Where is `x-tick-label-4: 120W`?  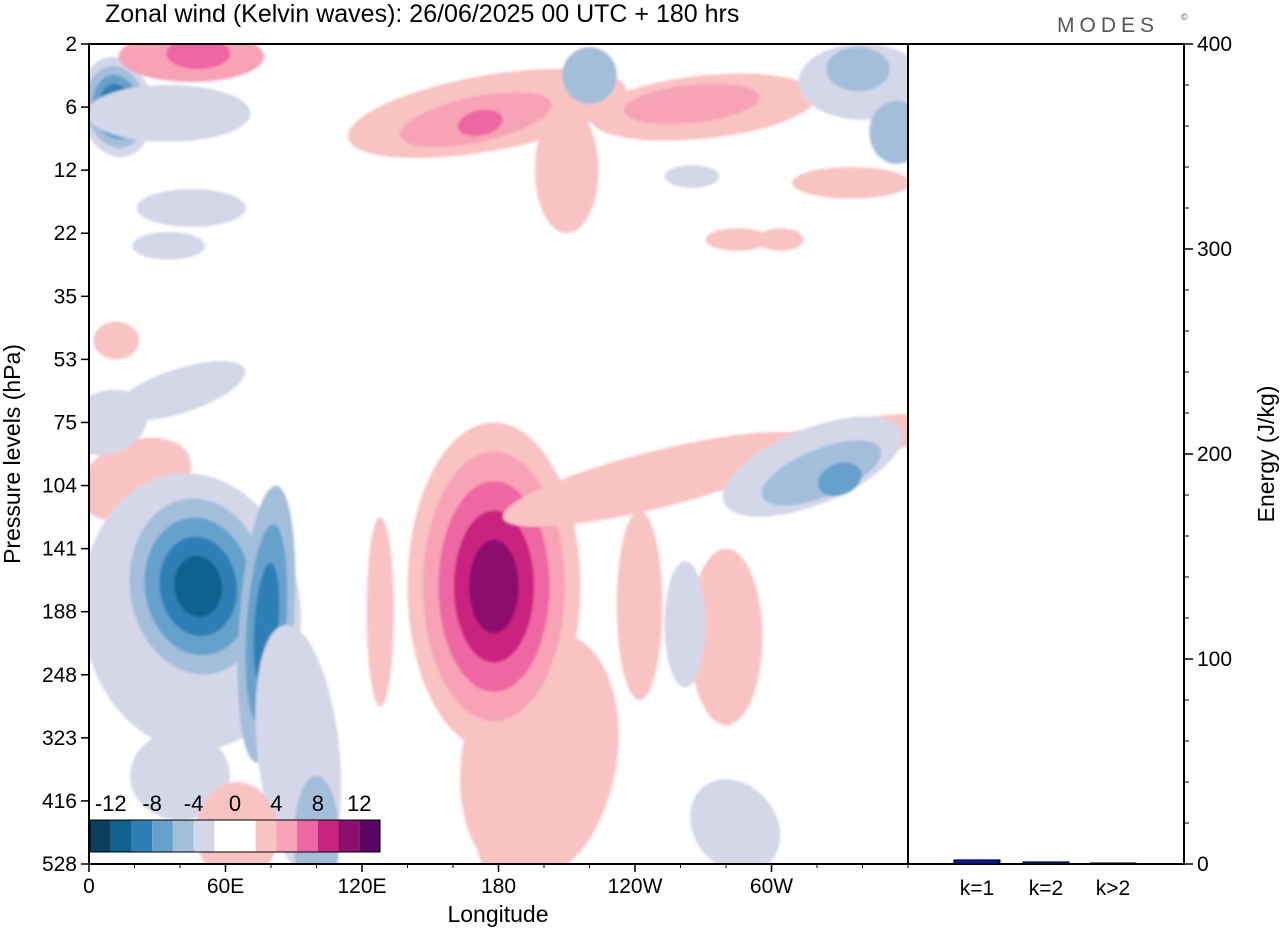
x-tick-label-4: 120W is located at coordinates (635, 886).